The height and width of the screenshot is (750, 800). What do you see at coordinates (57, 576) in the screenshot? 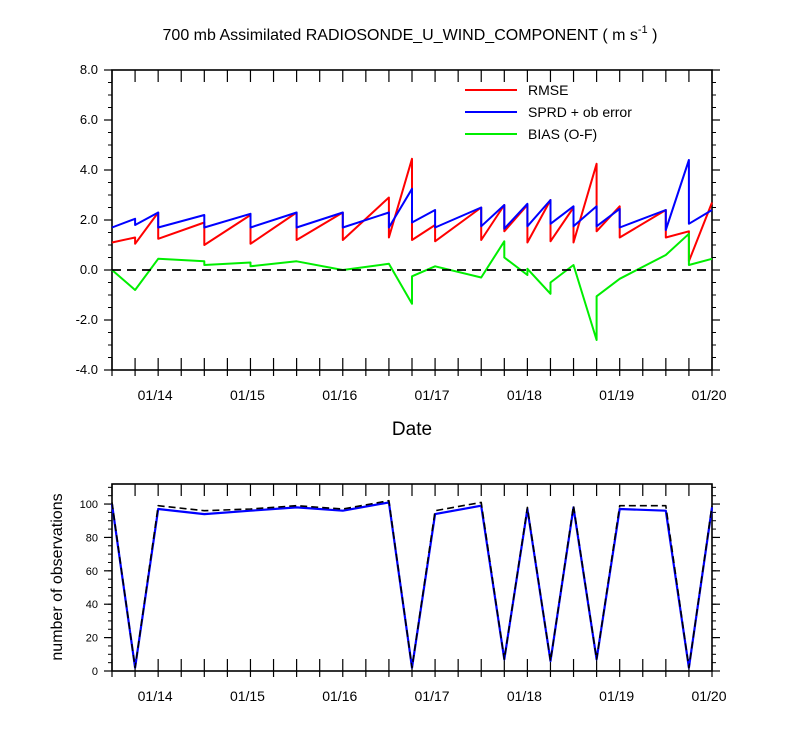
I see `y-axis-label-observations: number of observations` at bounding box center [57, 576].